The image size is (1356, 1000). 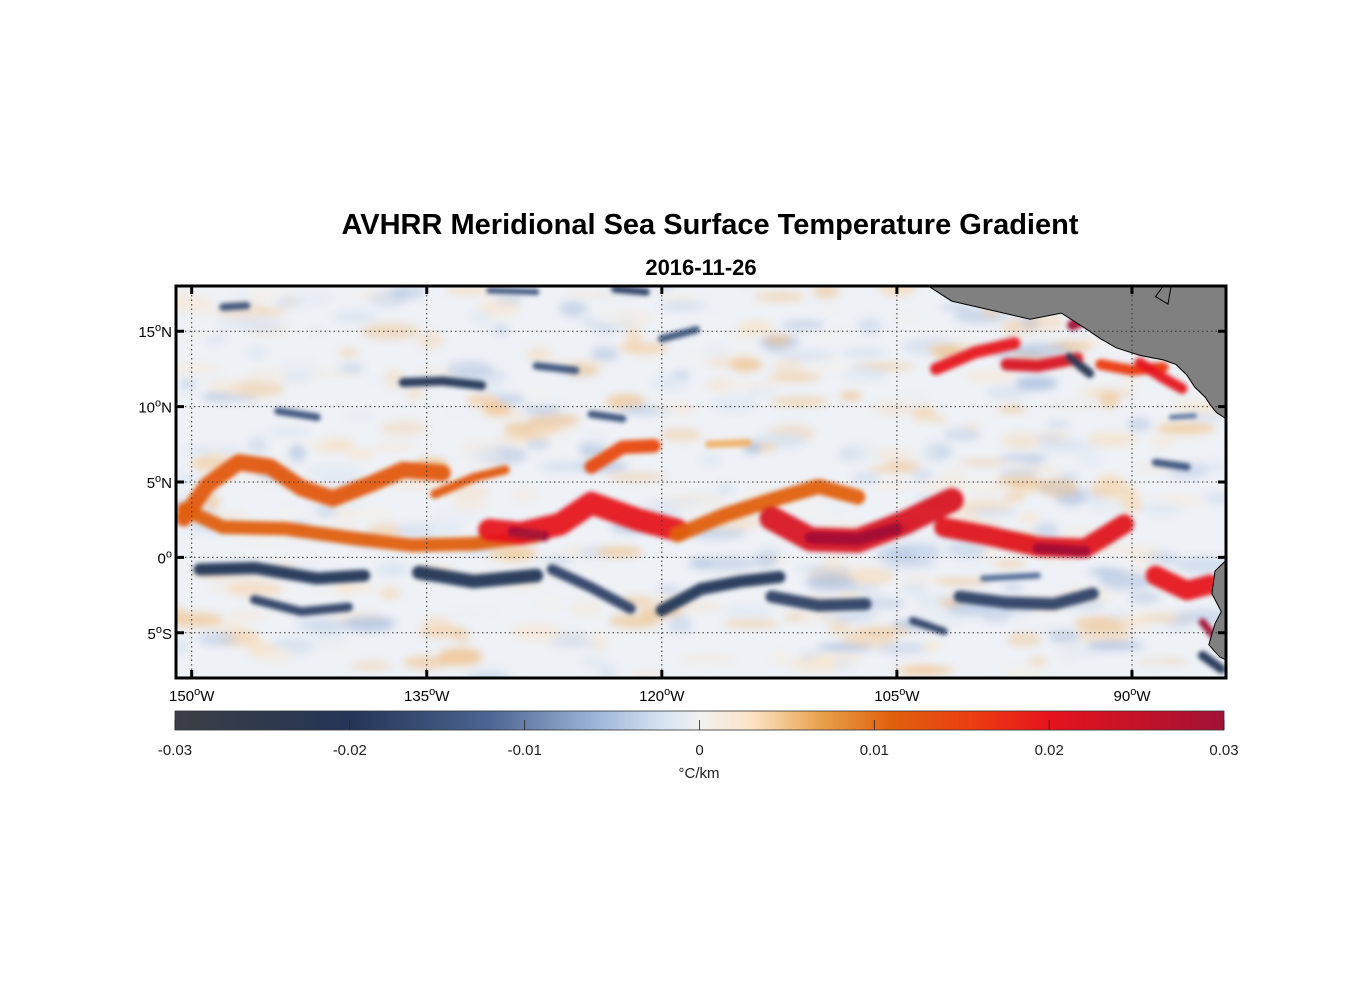 What do you see at coordinates (192, 695) in the screenshot?
I see `lon-tick-label: 150oW` at bounding box center [192, 695].